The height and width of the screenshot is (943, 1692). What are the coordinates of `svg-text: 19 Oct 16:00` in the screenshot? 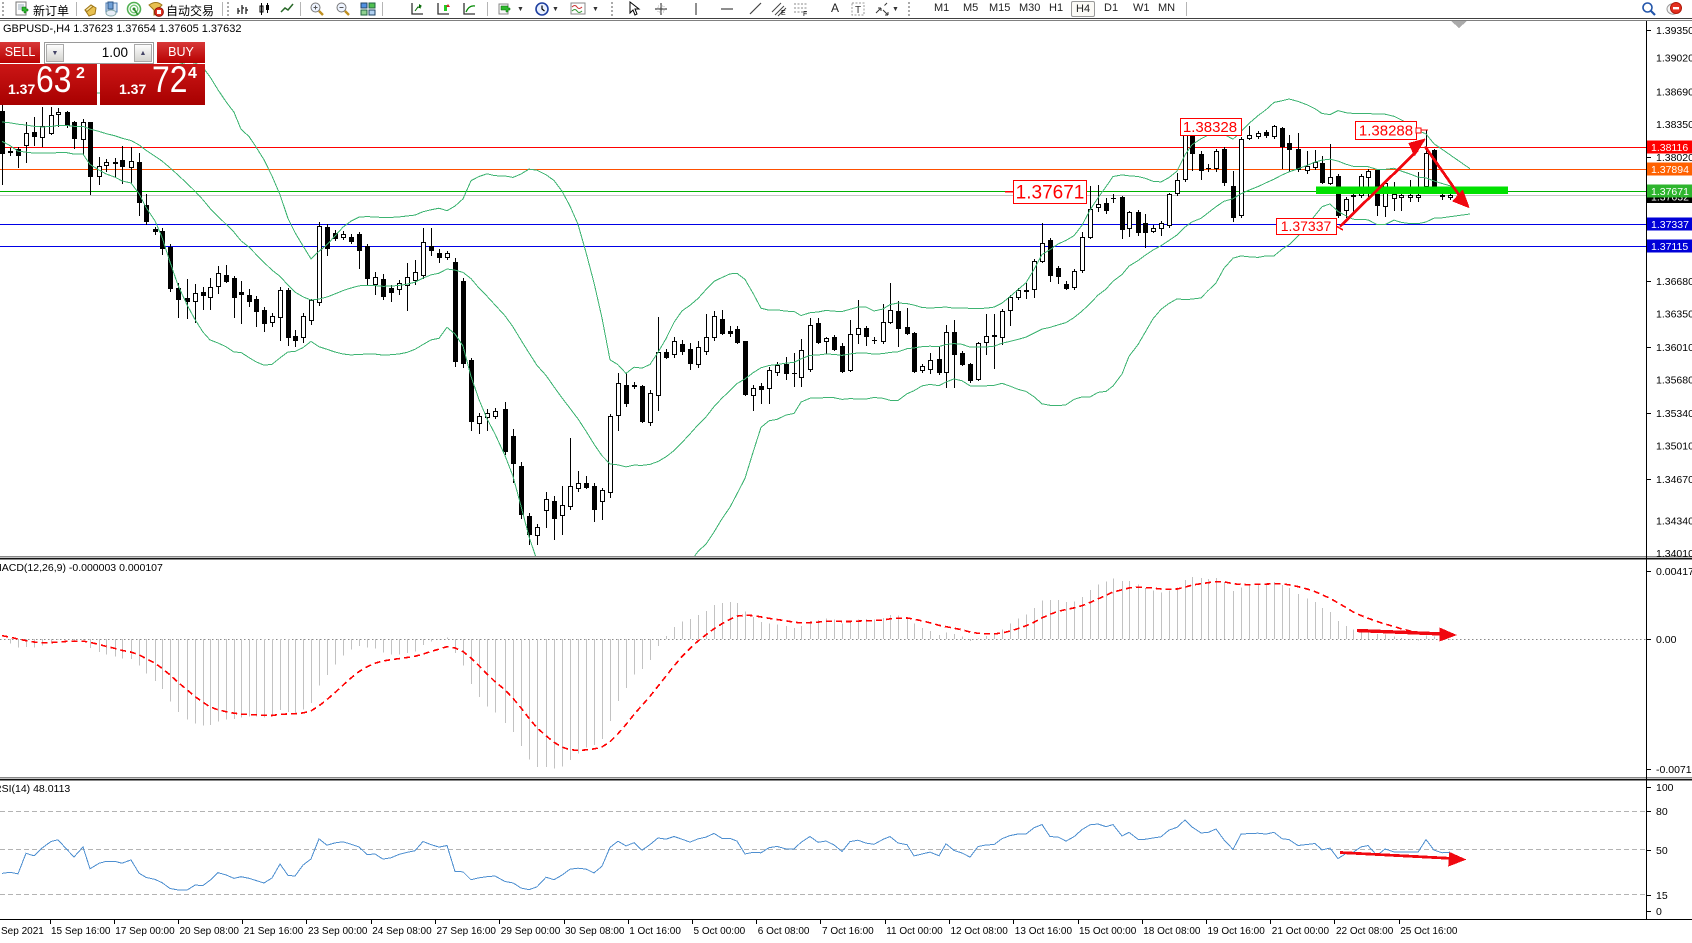 It's located at (1237, 931).